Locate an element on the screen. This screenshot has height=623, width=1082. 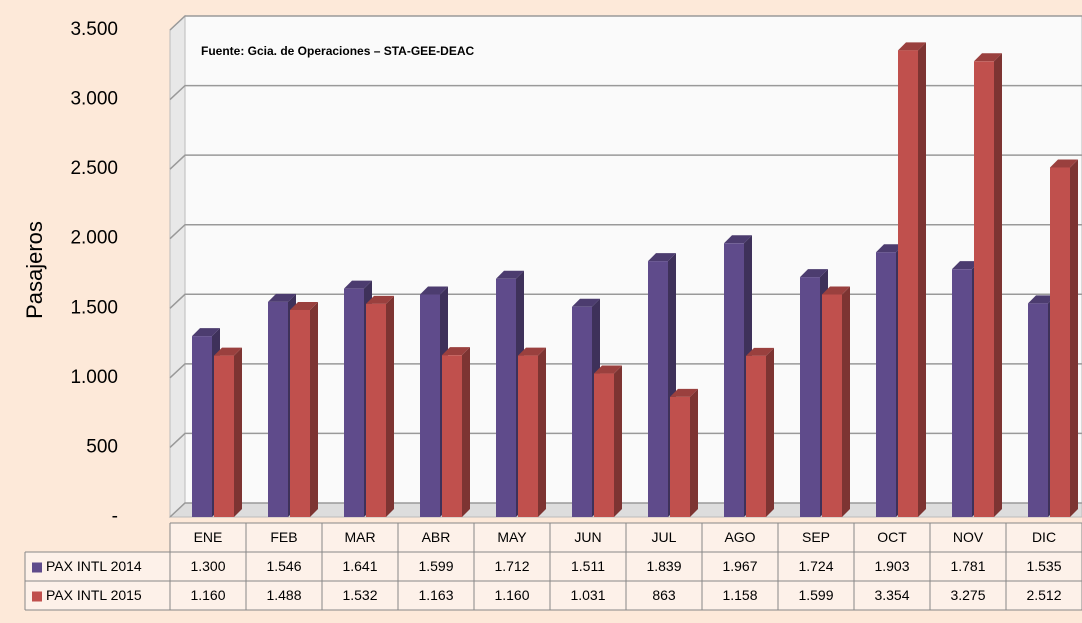
value-label: 1.903 is located at coordinates (891, 566).